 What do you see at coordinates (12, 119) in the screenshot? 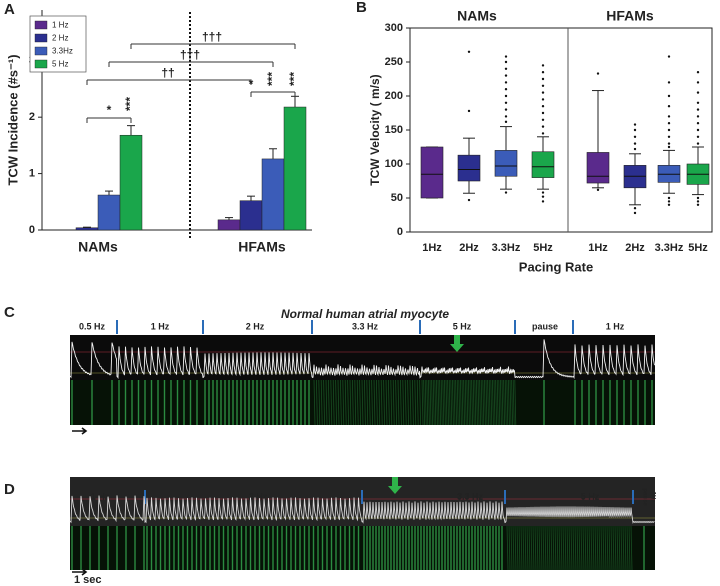
I see `y-axis-label: TCW Incidence (#s⁻¹)` at bounding box center [12, 119].